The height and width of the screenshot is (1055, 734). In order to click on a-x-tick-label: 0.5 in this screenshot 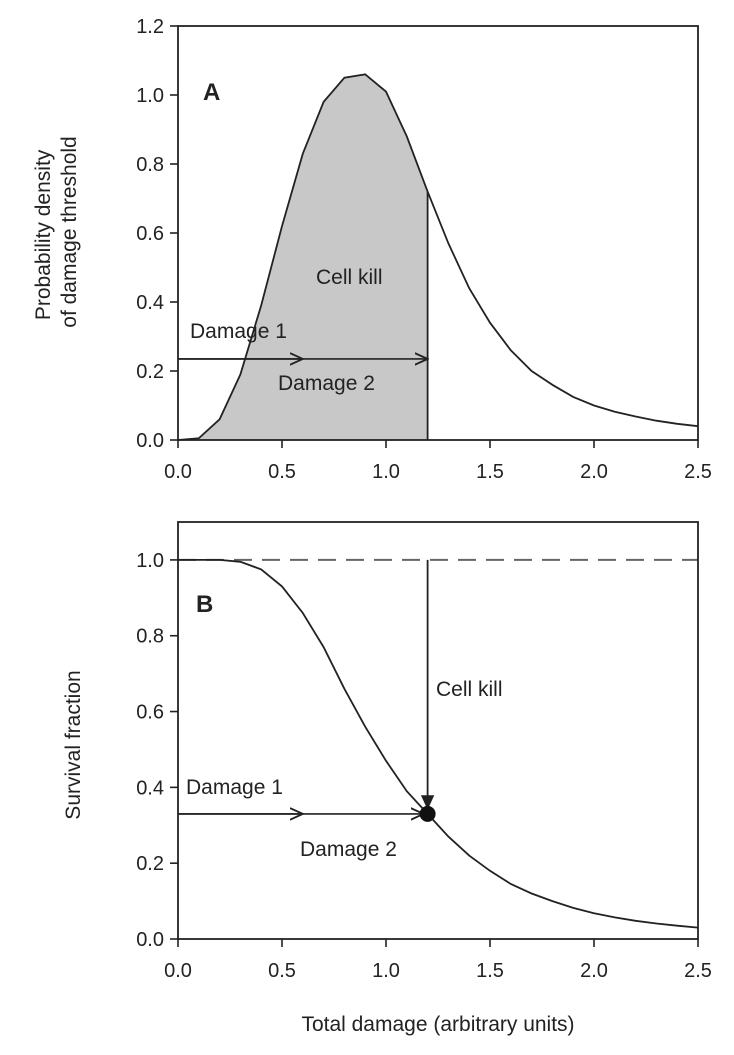, I will do `click(282, 472)`.